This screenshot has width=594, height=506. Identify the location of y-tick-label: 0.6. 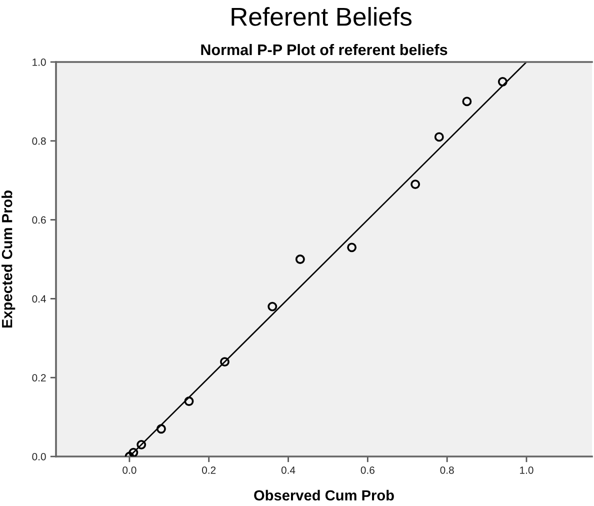
(39, 220).